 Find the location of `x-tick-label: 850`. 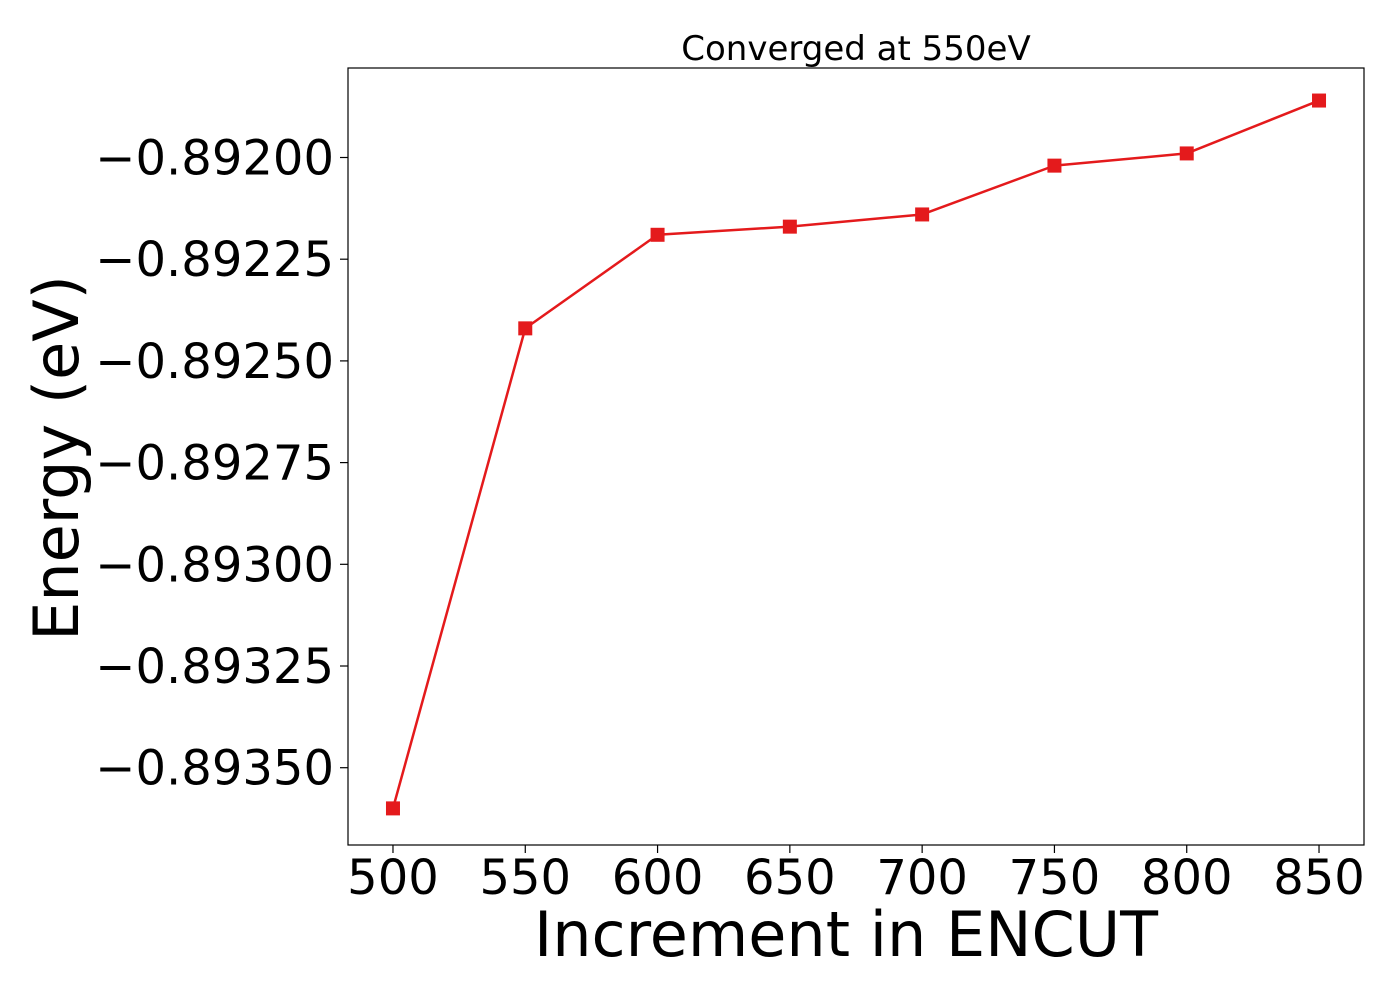

x-tick-label: 850 is located at coordinates (1319, 878).